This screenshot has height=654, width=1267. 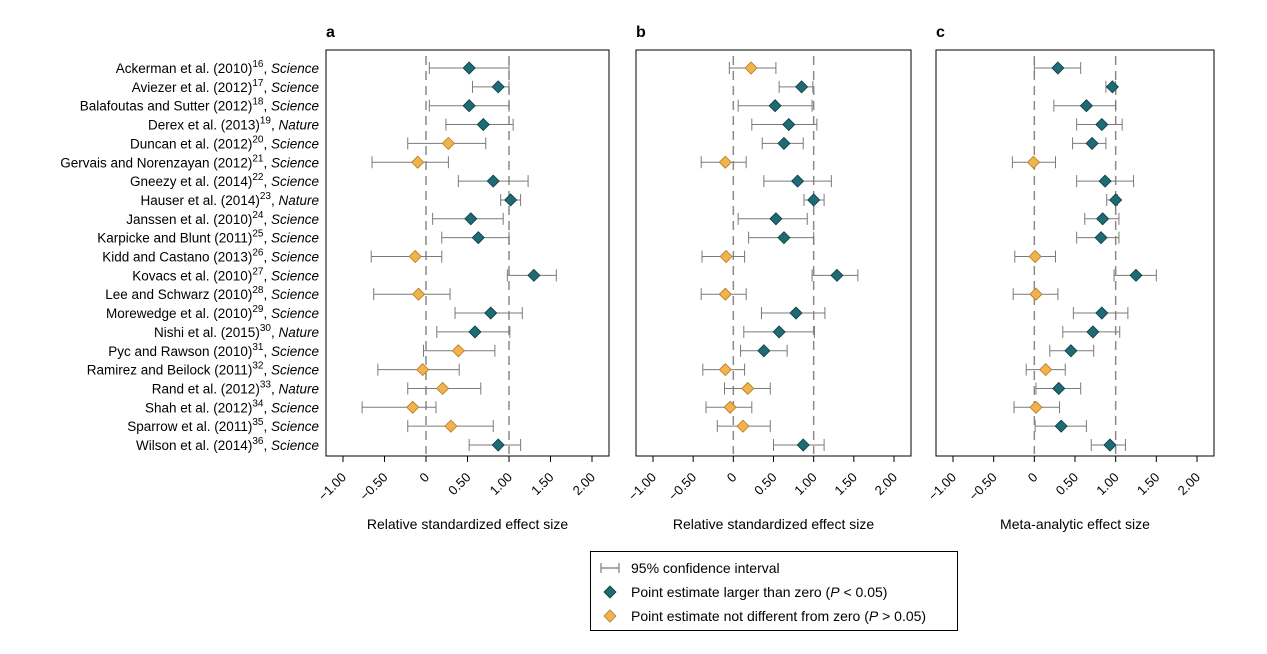 What do you see at coordinates (468, 524) in the screenshot?
I see `x-axis-label: Relative standardized effect size` at bounding box center [468, 524].